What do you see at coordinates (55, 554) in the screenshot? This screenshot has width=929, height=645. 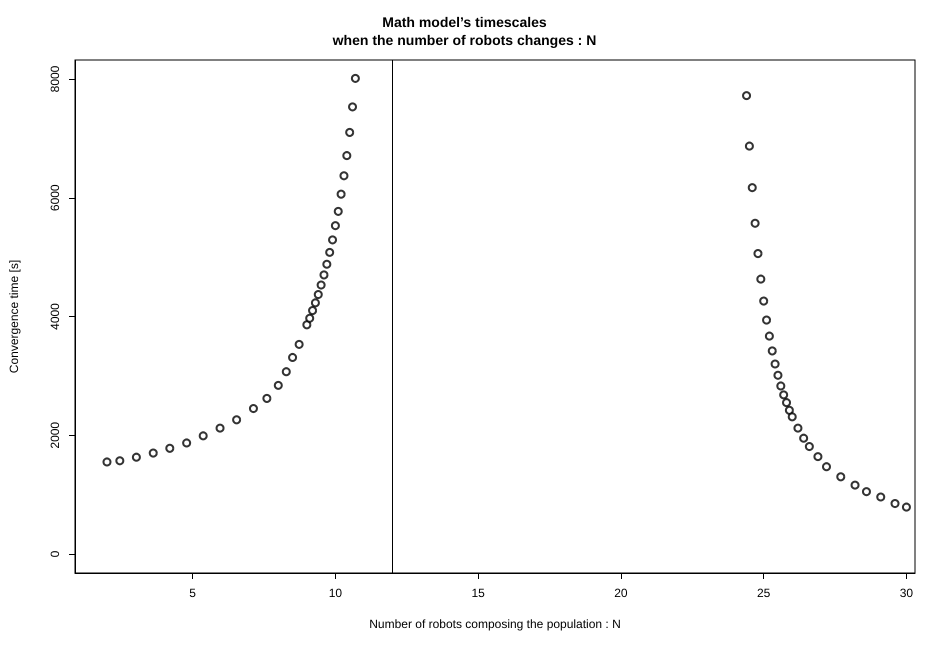 I see `y-tick-label: 0` at bounding box center [55, 554].